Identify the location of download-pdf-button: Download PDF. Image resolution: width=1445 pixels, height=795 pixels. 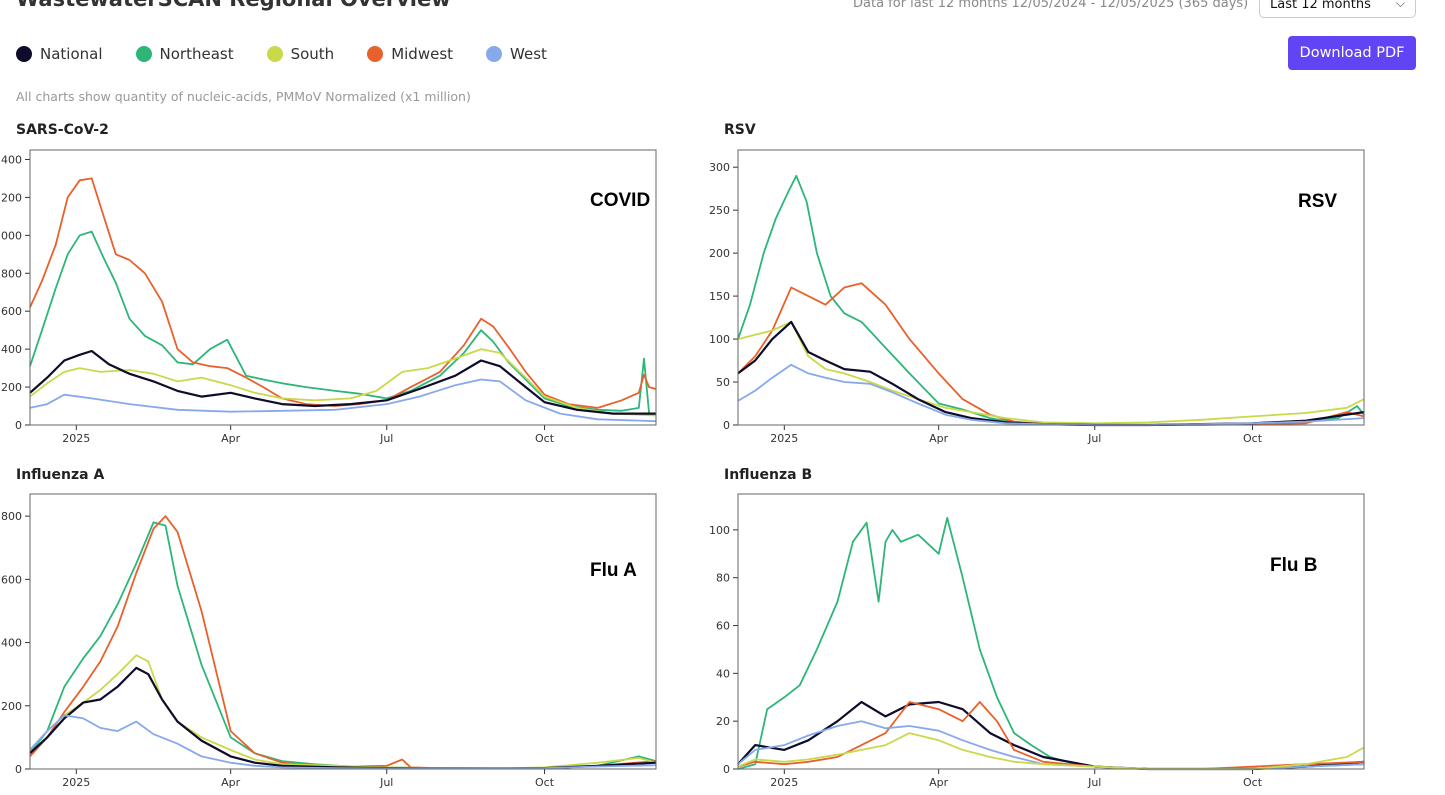
(1352, 53).